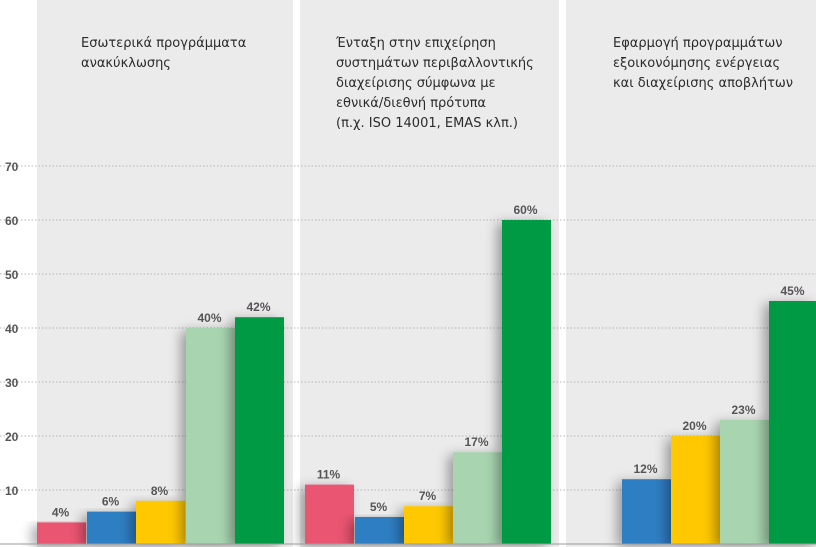 Image resolution: width=816 pixels, height=547 pixels. Describe the element at coordinates (12, 275) in the screenshot. I see `y-tick-label: 50` at that location.